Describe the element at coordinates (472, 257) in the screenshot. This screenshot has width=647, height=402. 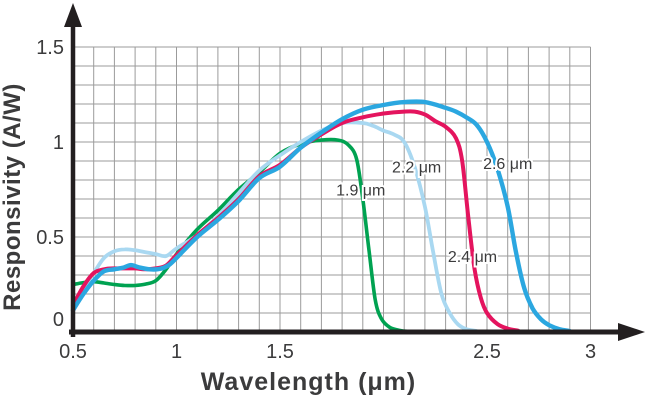
I see `curve-label-2-4-um: 2.4 μm` at that location.